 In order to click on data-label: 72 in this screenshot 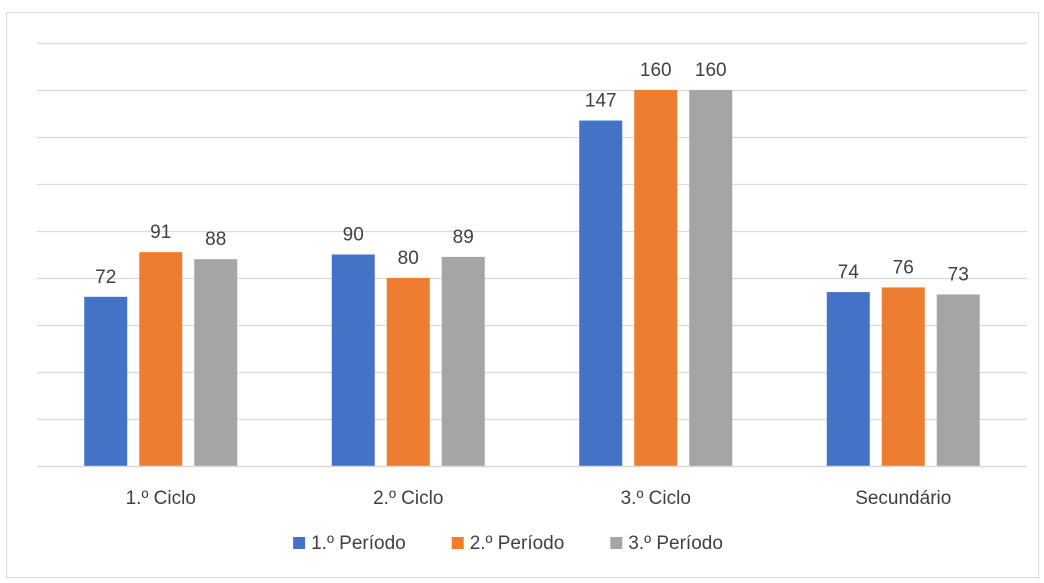, I will do `click(105, 277)`.